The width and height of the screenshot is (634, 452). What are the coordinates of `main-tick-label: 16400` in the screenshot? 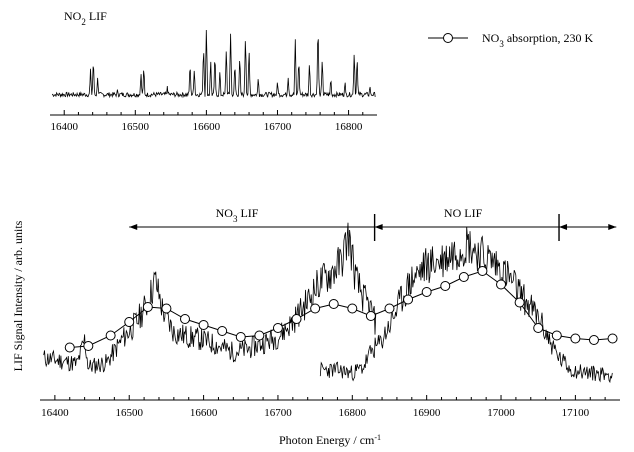 It's located at (55, 413).